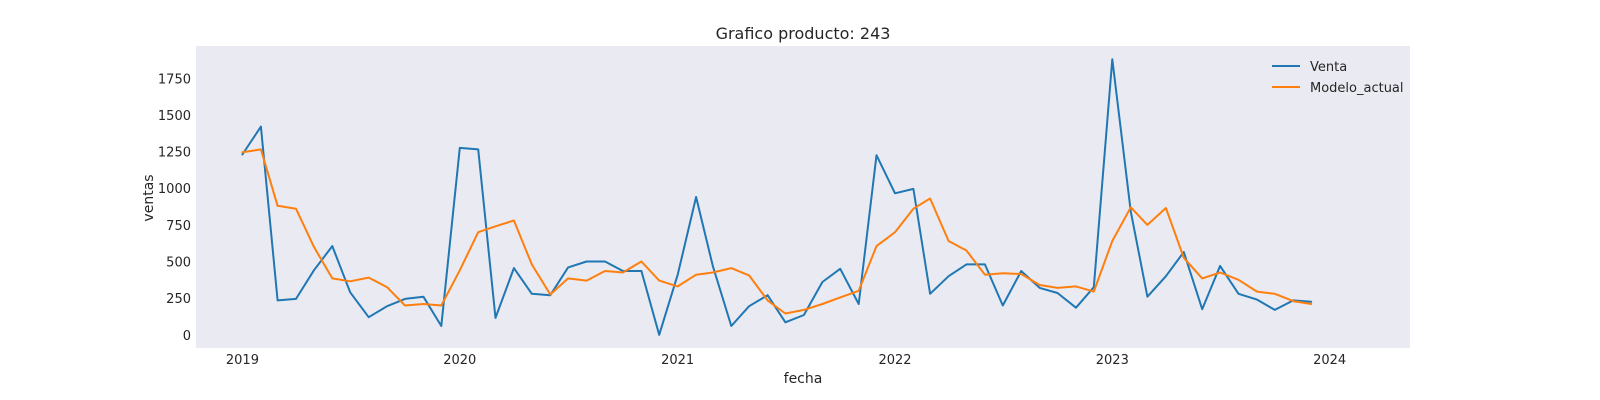 The image size is (1600, 400). I want to click on x-tick-label: 2024, so click(1329, 360).